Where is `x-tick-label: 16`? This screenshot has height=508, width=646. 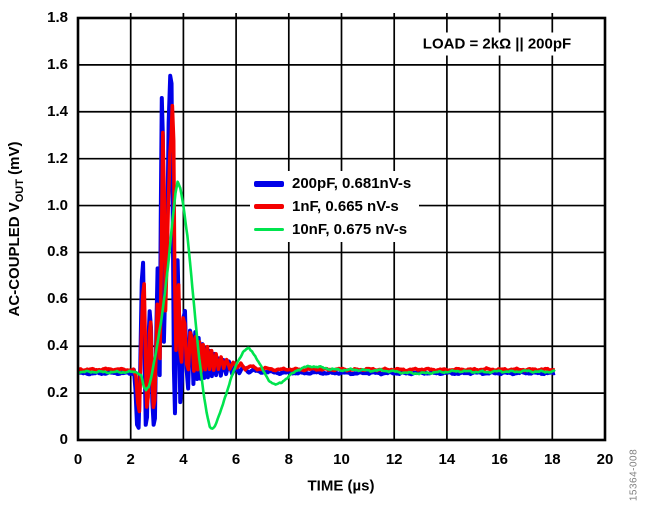
x-tick-label: 16 is located at coordinates (499, 459).